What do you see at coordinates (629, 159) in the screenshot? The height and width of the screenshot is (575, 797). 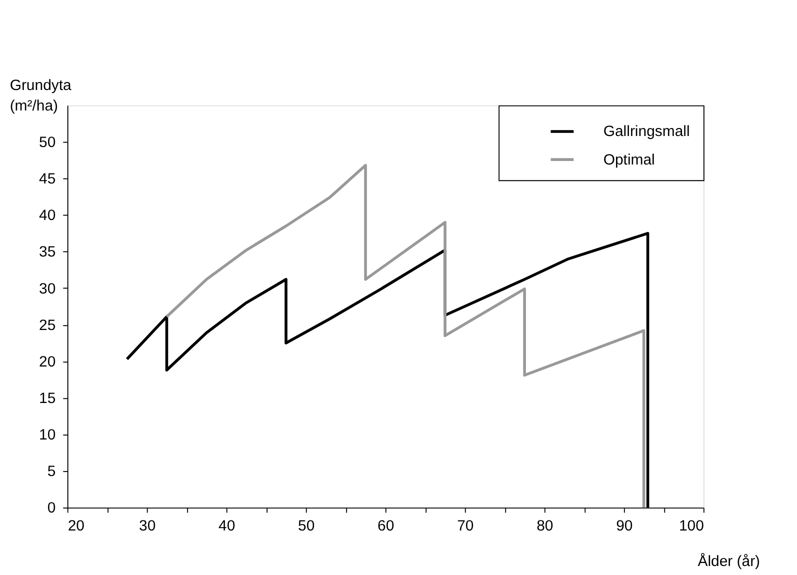 I see `legend-label: Optimal` at bounding box center [629, 159].